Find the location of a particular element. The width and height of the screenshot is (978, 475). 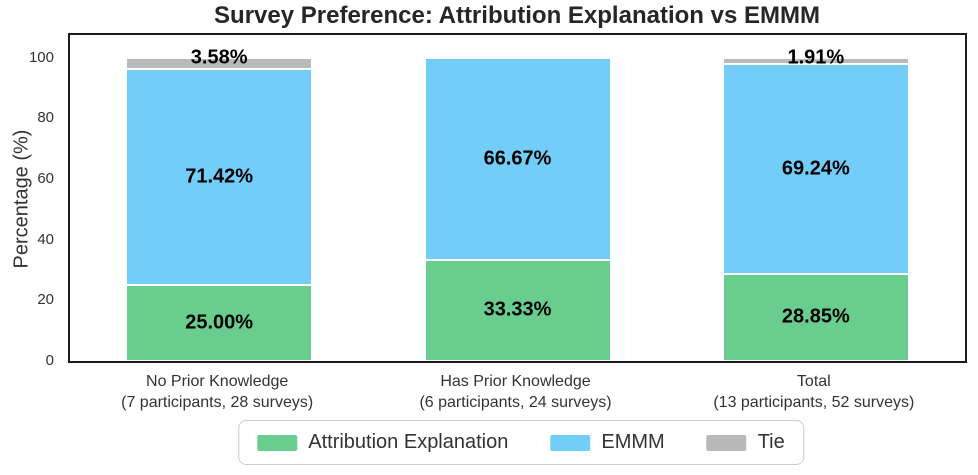

x-tick-line1: Has Prior Knowledge is located at coordinates (515, 381).